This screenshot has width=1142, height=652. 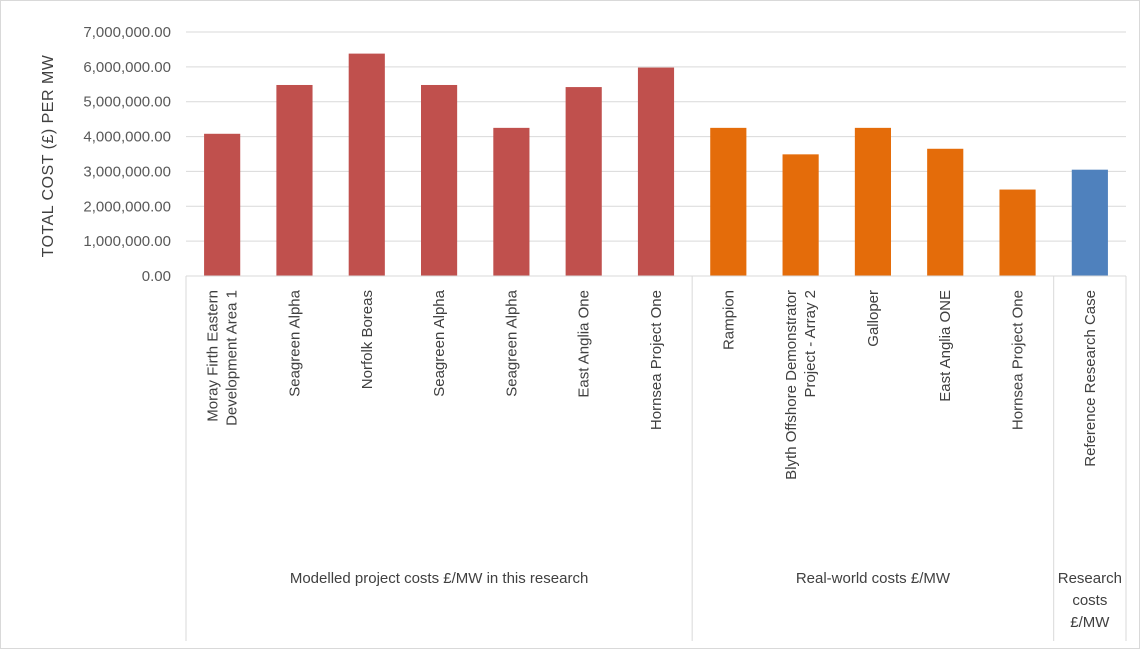 I want to click on category-label: Moray Firth Eastern, so click(x=213, y=356).